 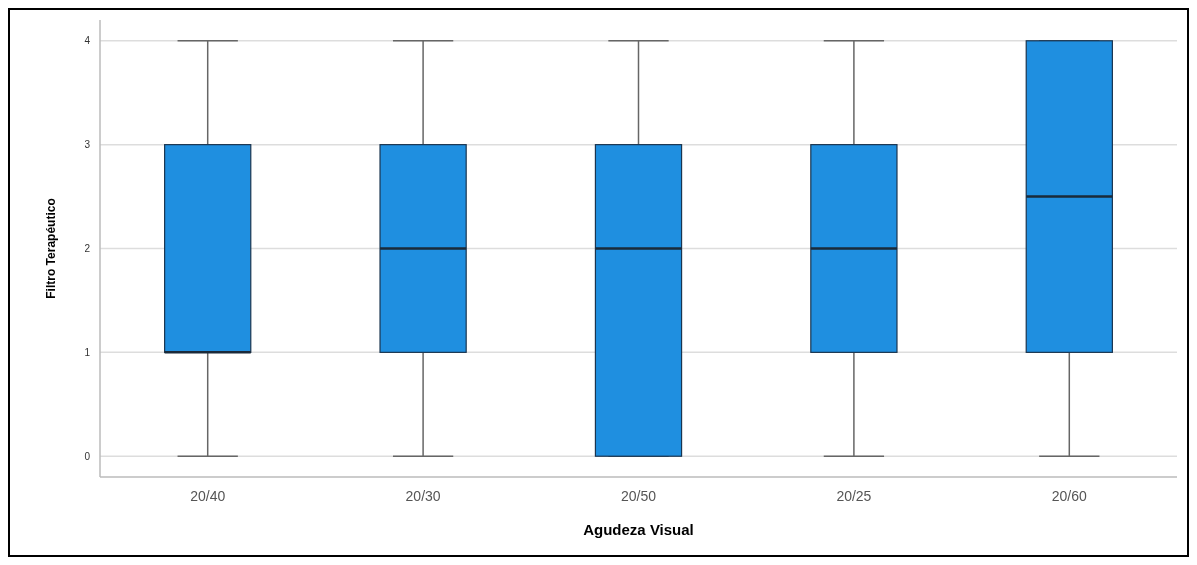 What do you see at coordinates (87, 456) in the screenshot?
I see `y-tick-label: 0` at bounding box center [87, 456].